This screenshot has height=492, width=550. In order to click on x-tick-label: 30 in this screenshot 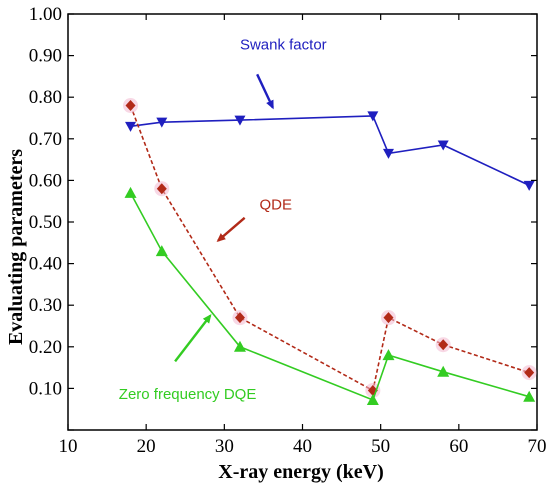, I will do `click(224, 446)`.